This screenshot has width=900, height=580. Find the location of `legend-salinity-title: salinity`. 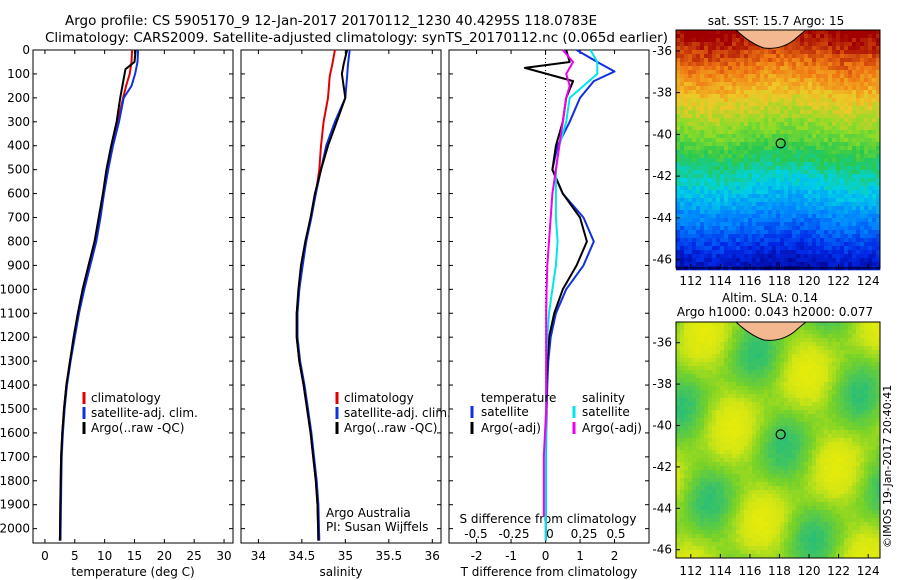

legend-salinity-title: salinity is located at coordinates (603, 398).